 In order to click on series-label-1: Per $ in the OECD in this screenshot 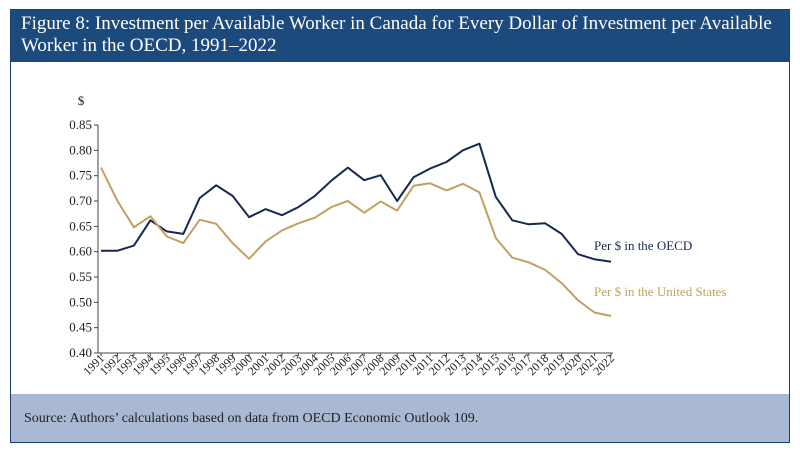, I will do `click(643, 245)`.